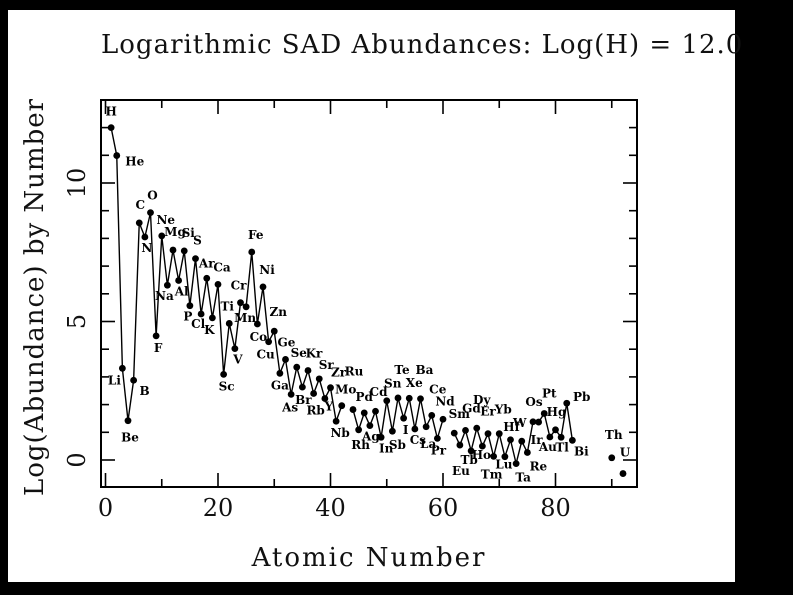  Describe the element at coordinates (218, 508) in the screenshot. I see `x-tick-label-20: 20` at that location.